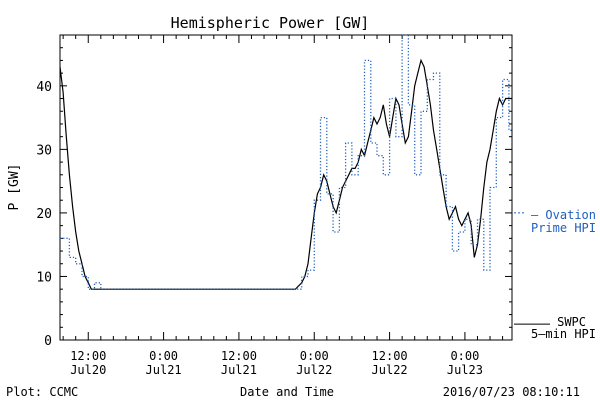 Image resolution: width=600 pixels, height=400 pixels. What do you see at coordinates (287, 392) in the screenshot?
I see `x-axis-label: Date and Time` at bounding box center [287, 392].